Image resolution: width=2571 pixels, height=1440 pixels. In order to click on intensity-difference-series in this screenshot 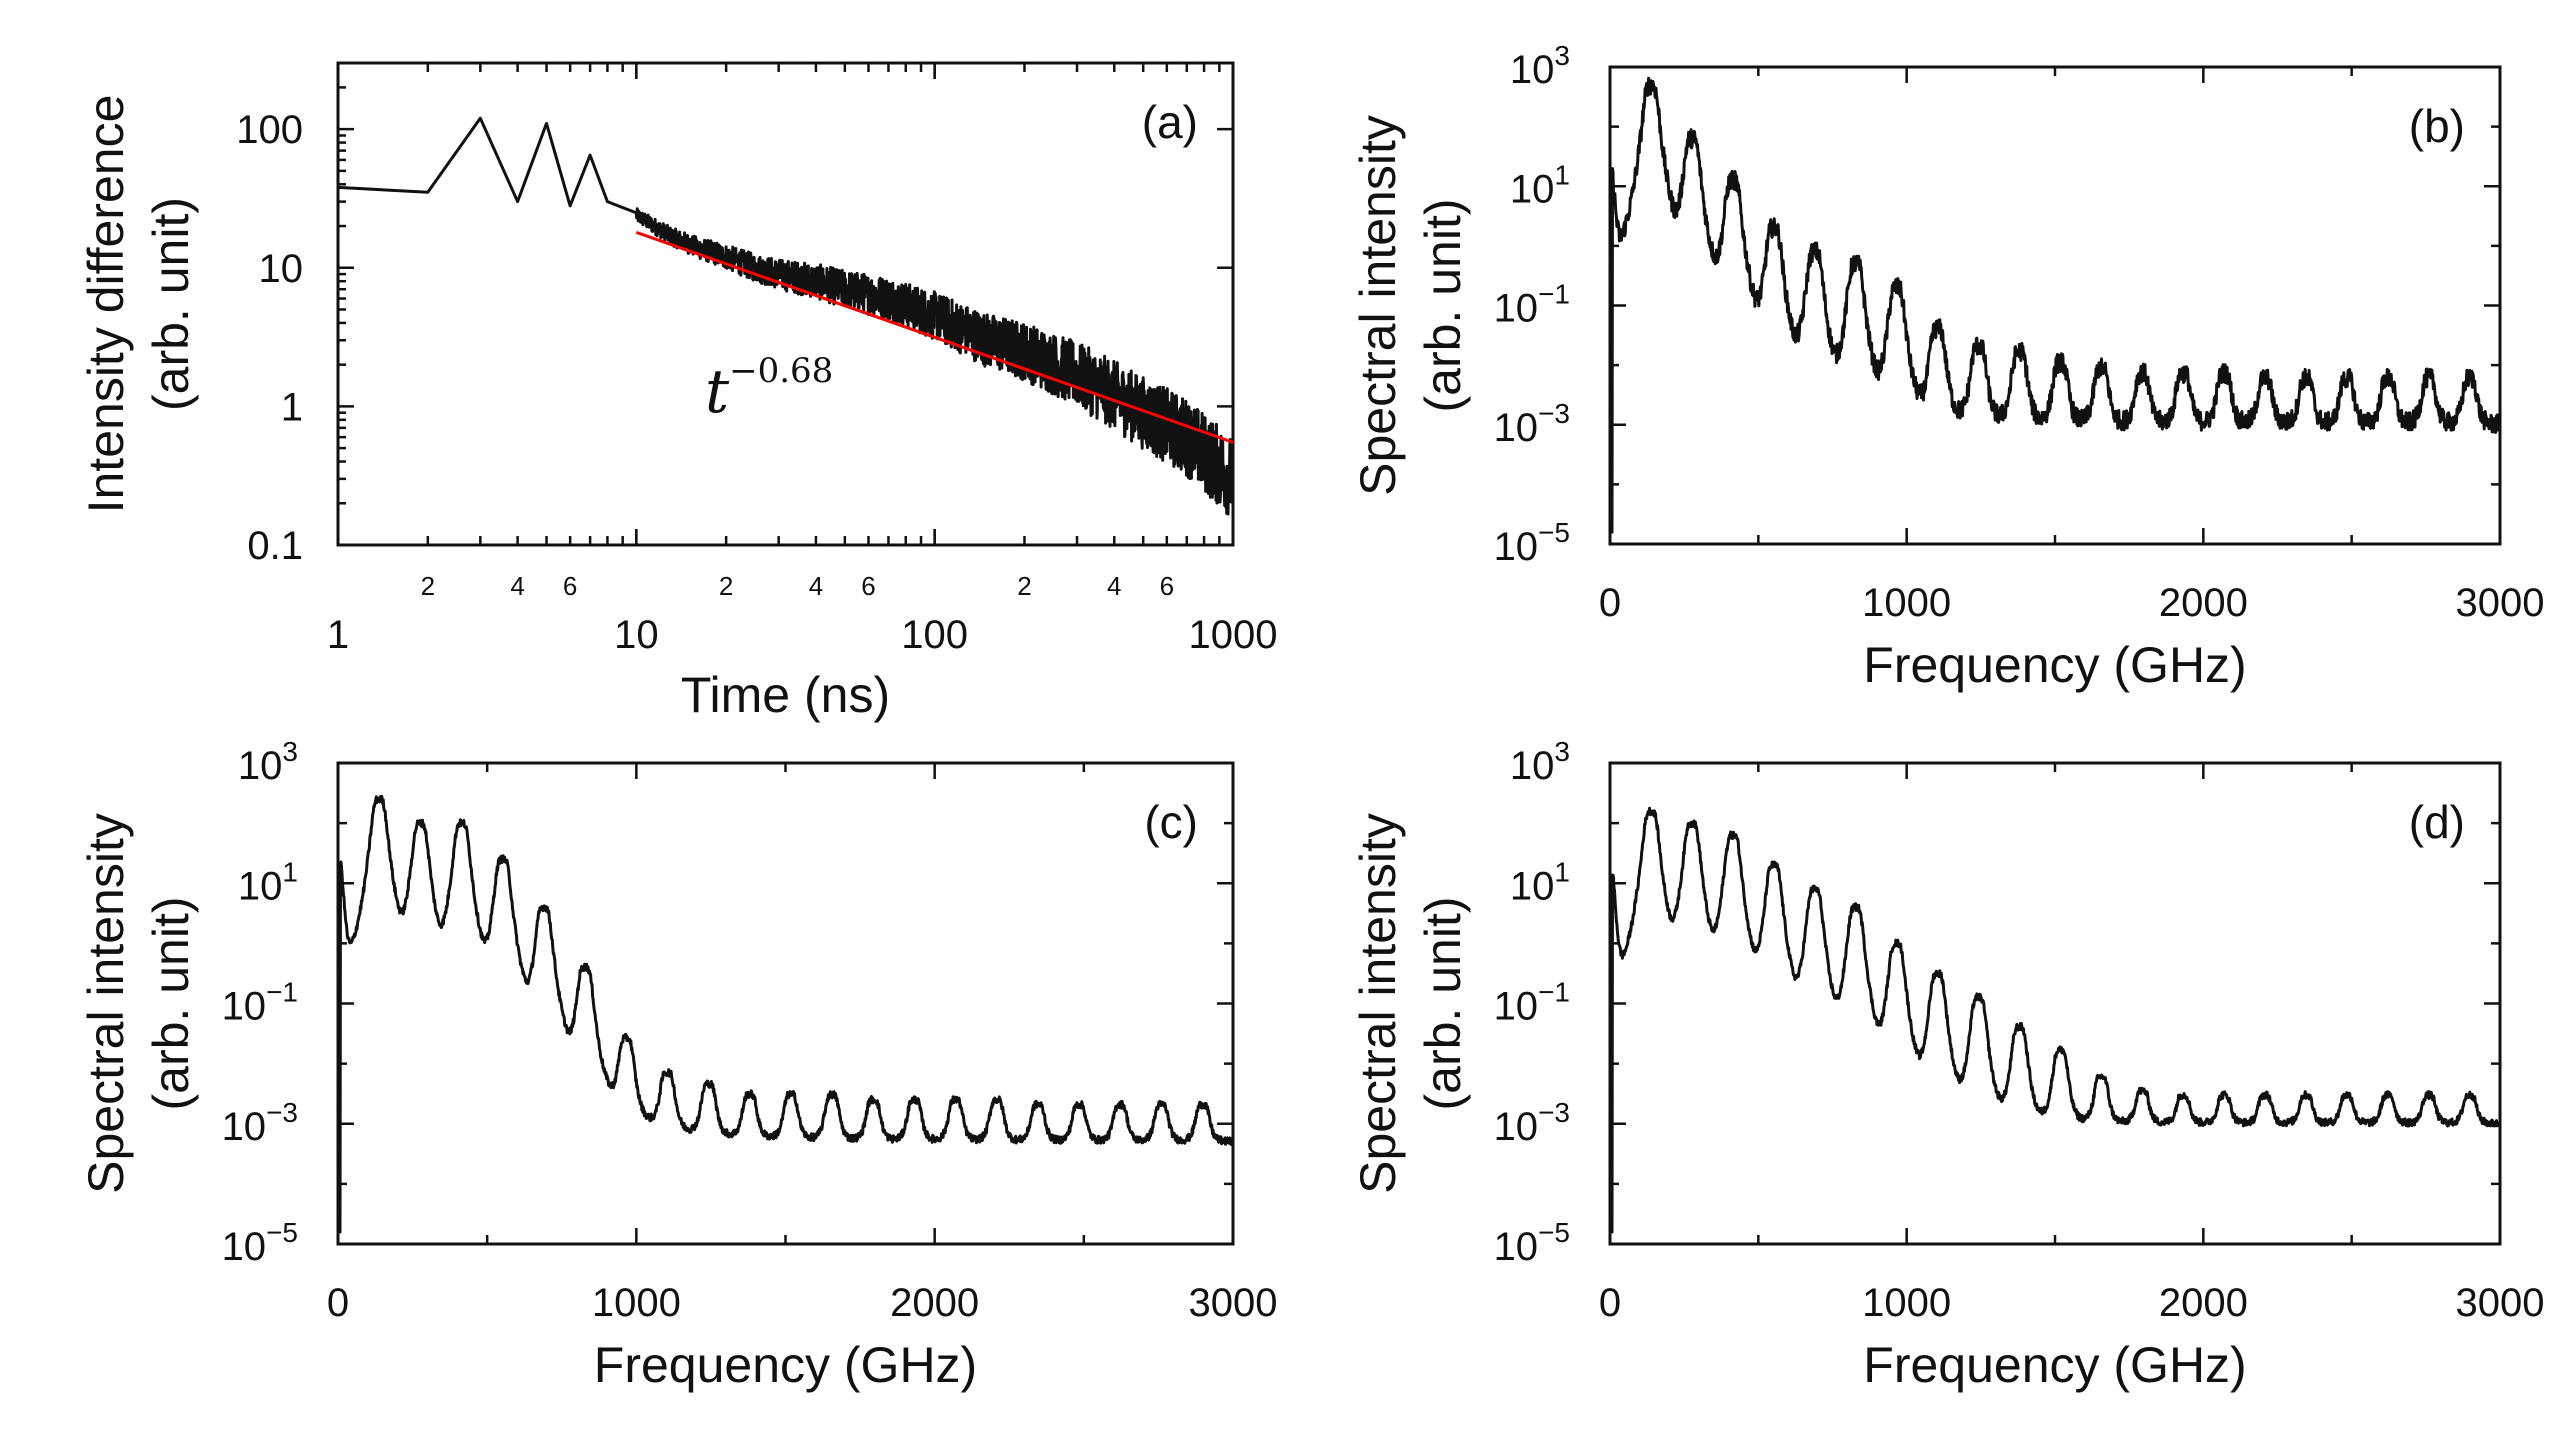, I will do `click(786, 316)`.